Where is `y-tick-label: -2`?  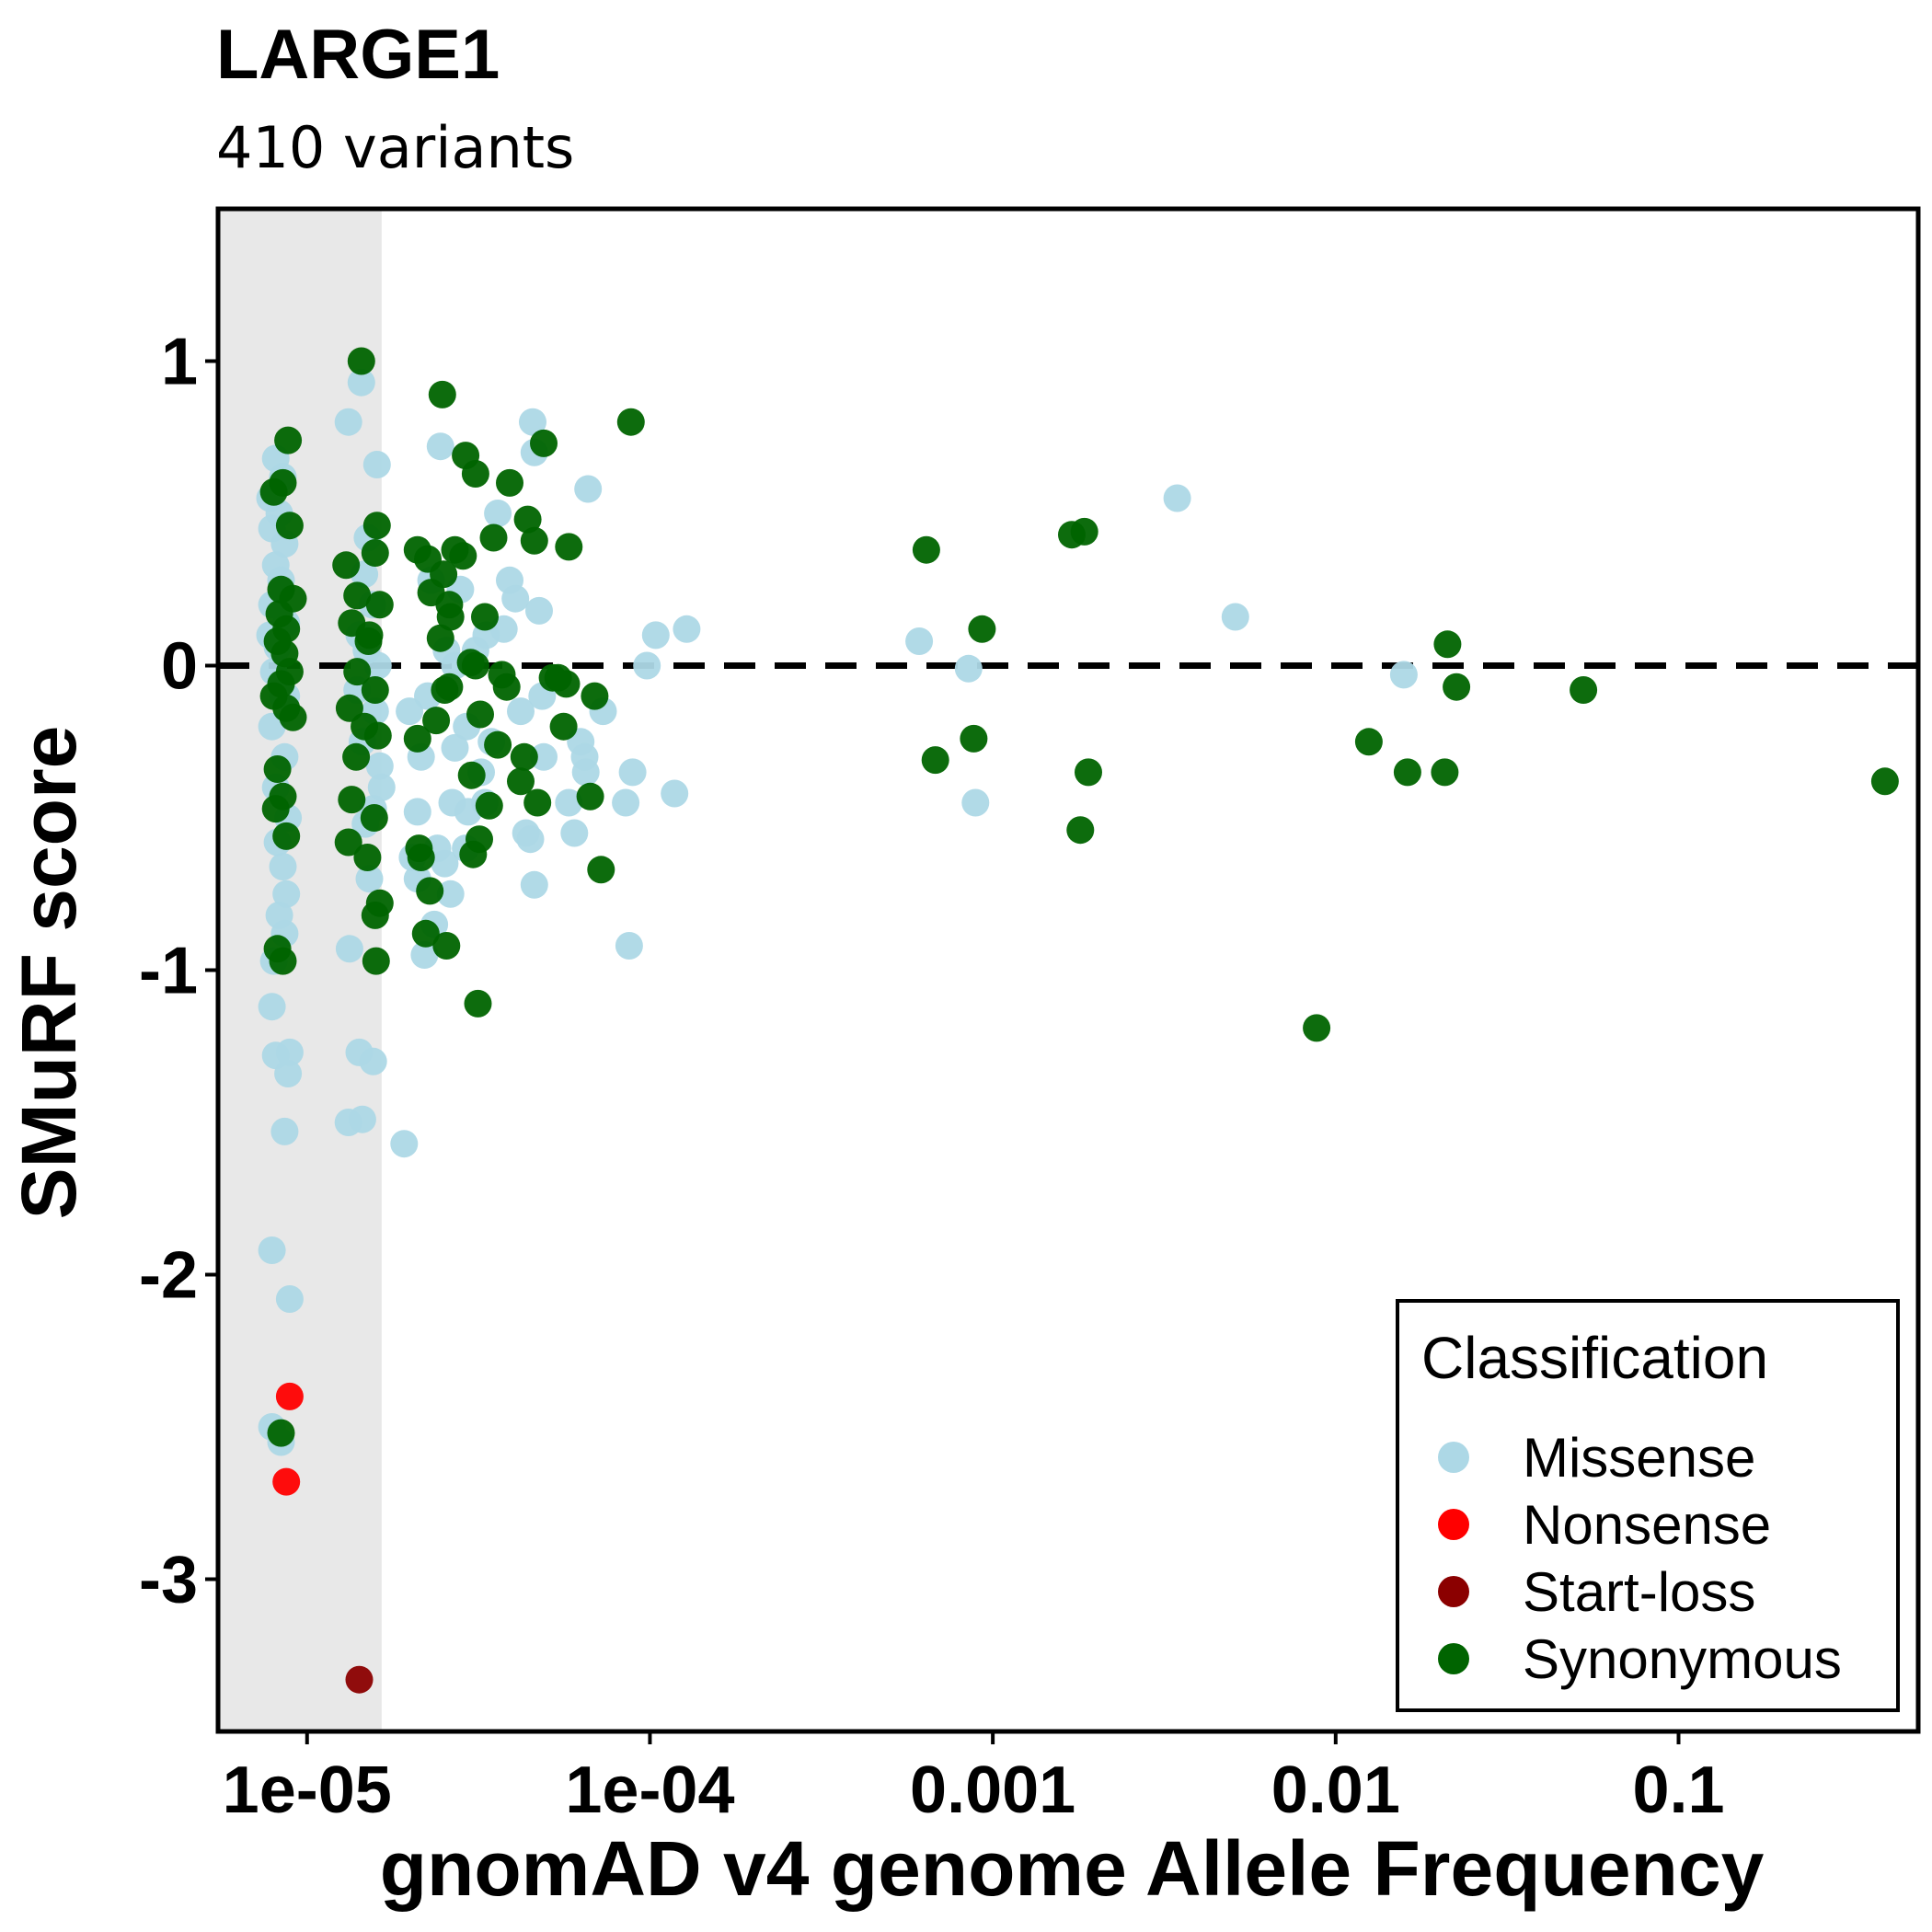 y-tick-label: -2 is located at coordinates (168, 1276).